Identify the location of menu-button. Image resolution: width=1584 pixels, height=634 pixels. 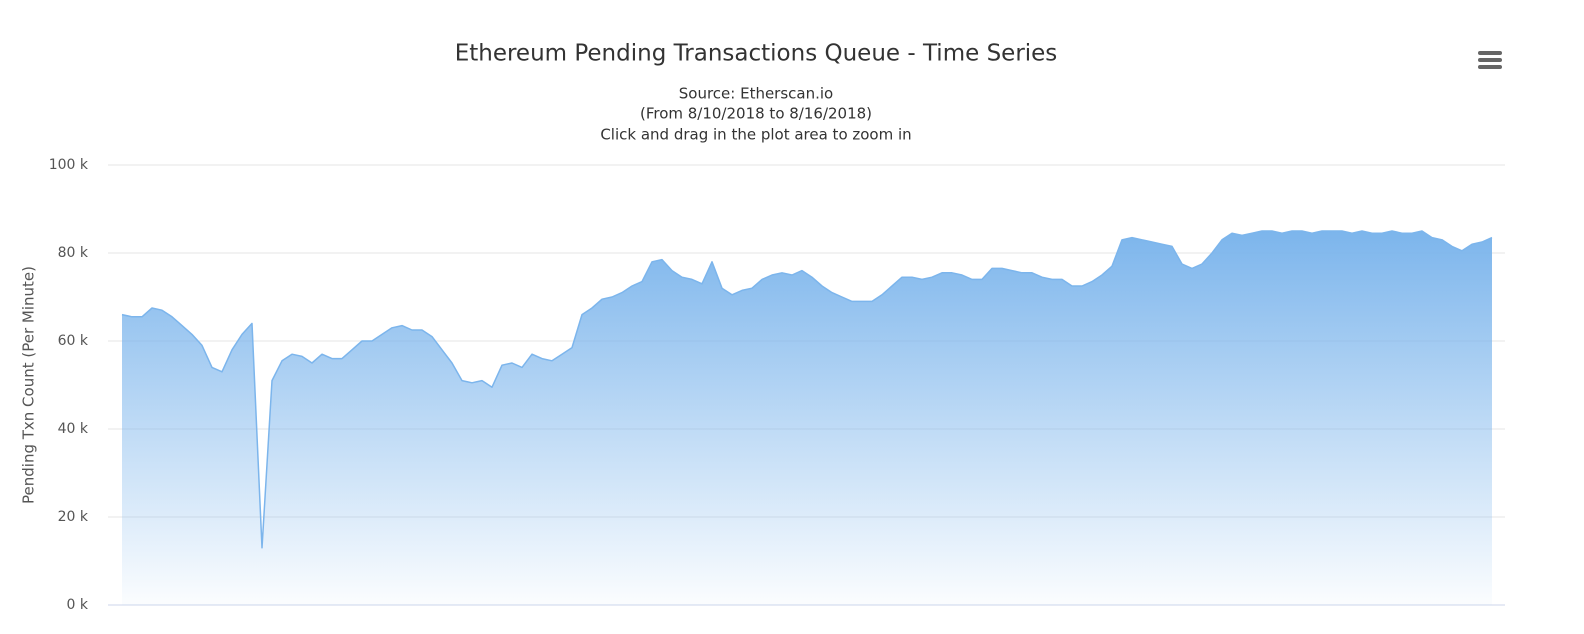
(1490, 60).